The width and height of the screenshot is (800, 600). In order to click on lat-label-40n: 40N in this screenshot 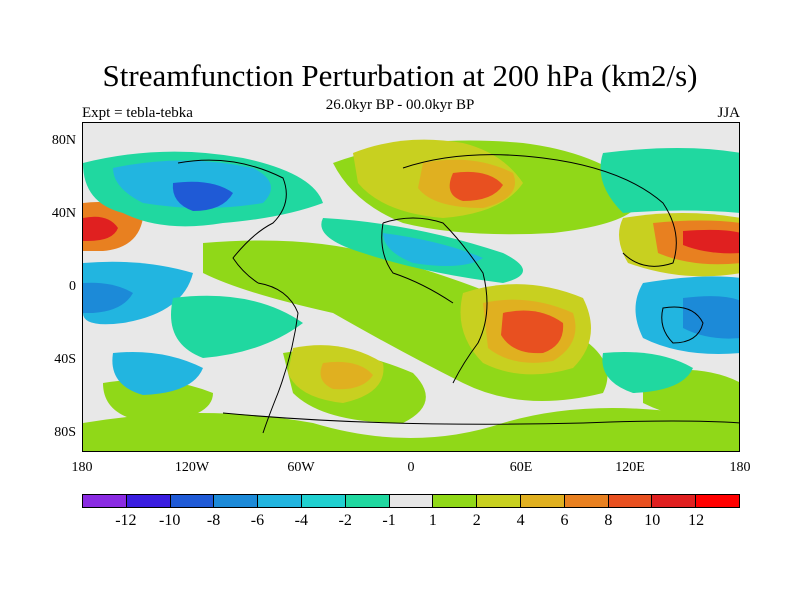, I will do `click(63, 213)`.